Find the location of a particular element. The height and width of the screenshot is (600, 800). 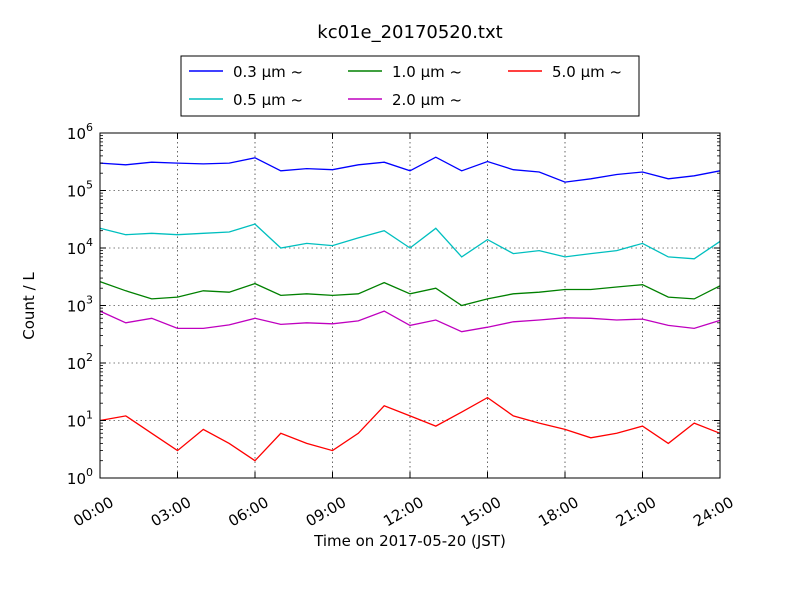

x-tick-label: 18:00 is located at coordinates (558, 511).